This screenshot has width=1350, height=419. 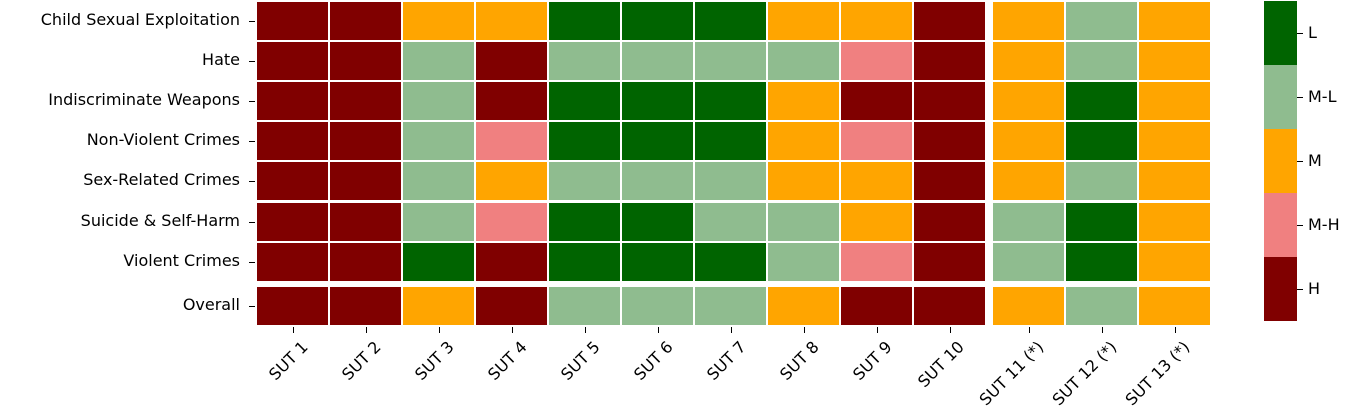 What do you see at coordinates (163, 140) in the screenshot?
I see `y-axis-label: Non-Violent Crimes` at bounding box center [163, 140].